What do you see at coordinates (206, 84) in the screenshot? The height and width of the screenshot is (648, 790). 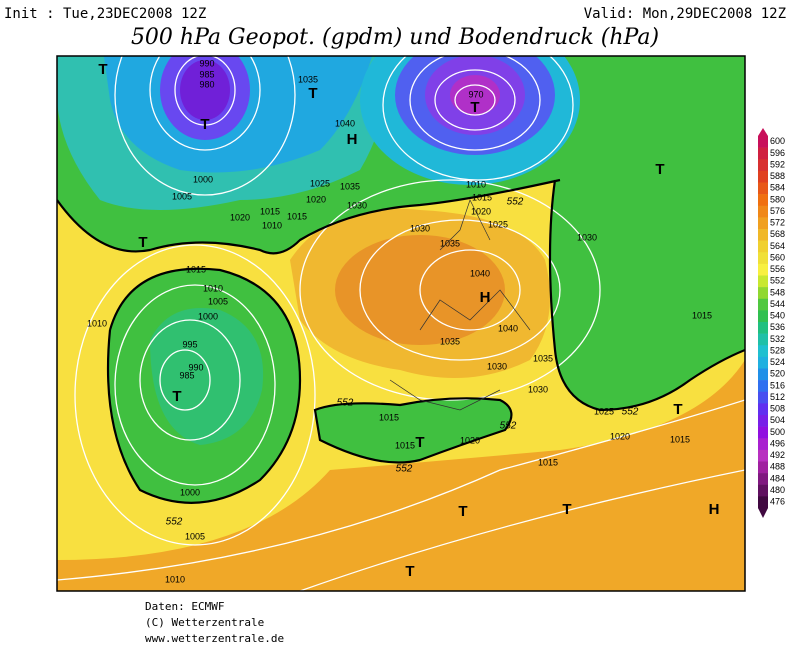 I see `isobar-label: 980` at bounding box center [206, 84].